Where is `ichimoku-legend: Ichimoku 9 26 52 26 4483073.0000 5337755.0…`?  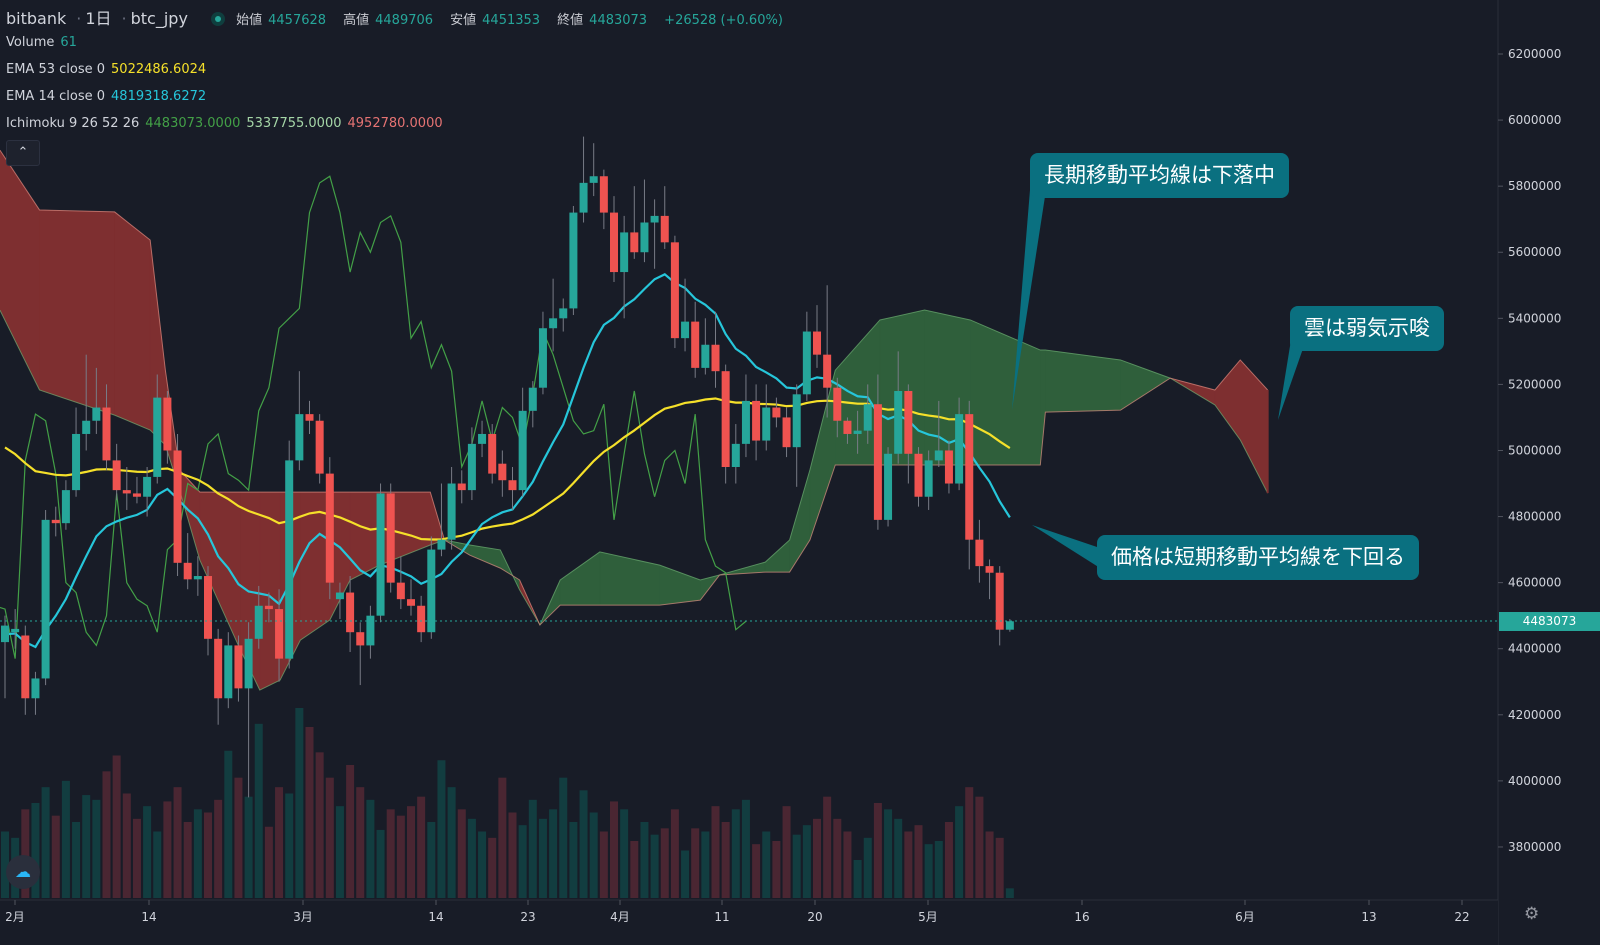 ichimoku-legend: Ichimoku 9 26 52 26 4483073.0000 5337755.0… is located at coordinates (227, 123).